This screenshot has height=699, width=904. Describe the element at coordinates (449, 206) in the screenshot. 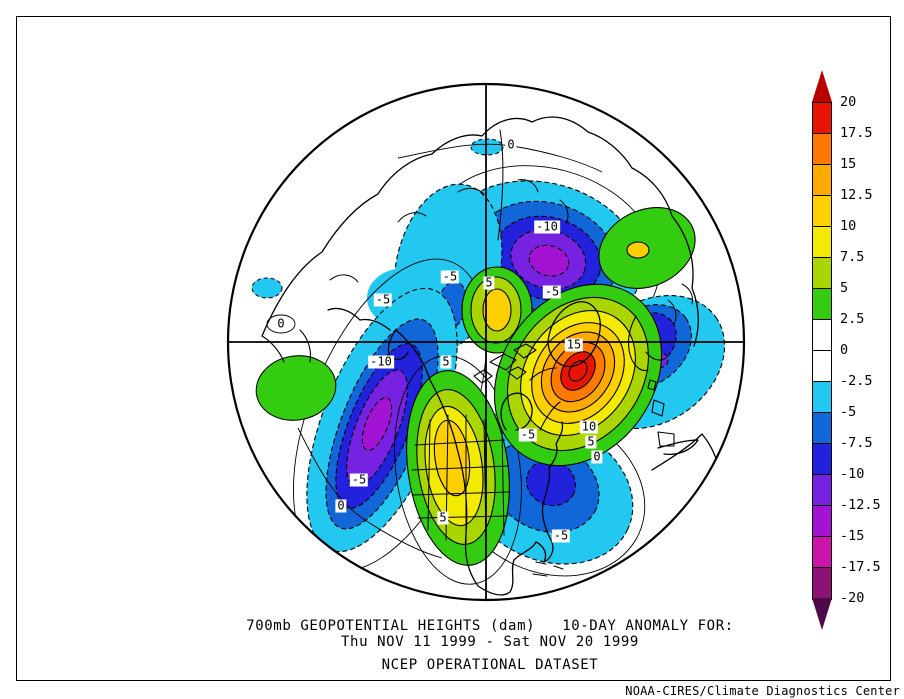

I see `coast-eurasia-detail` at that location.